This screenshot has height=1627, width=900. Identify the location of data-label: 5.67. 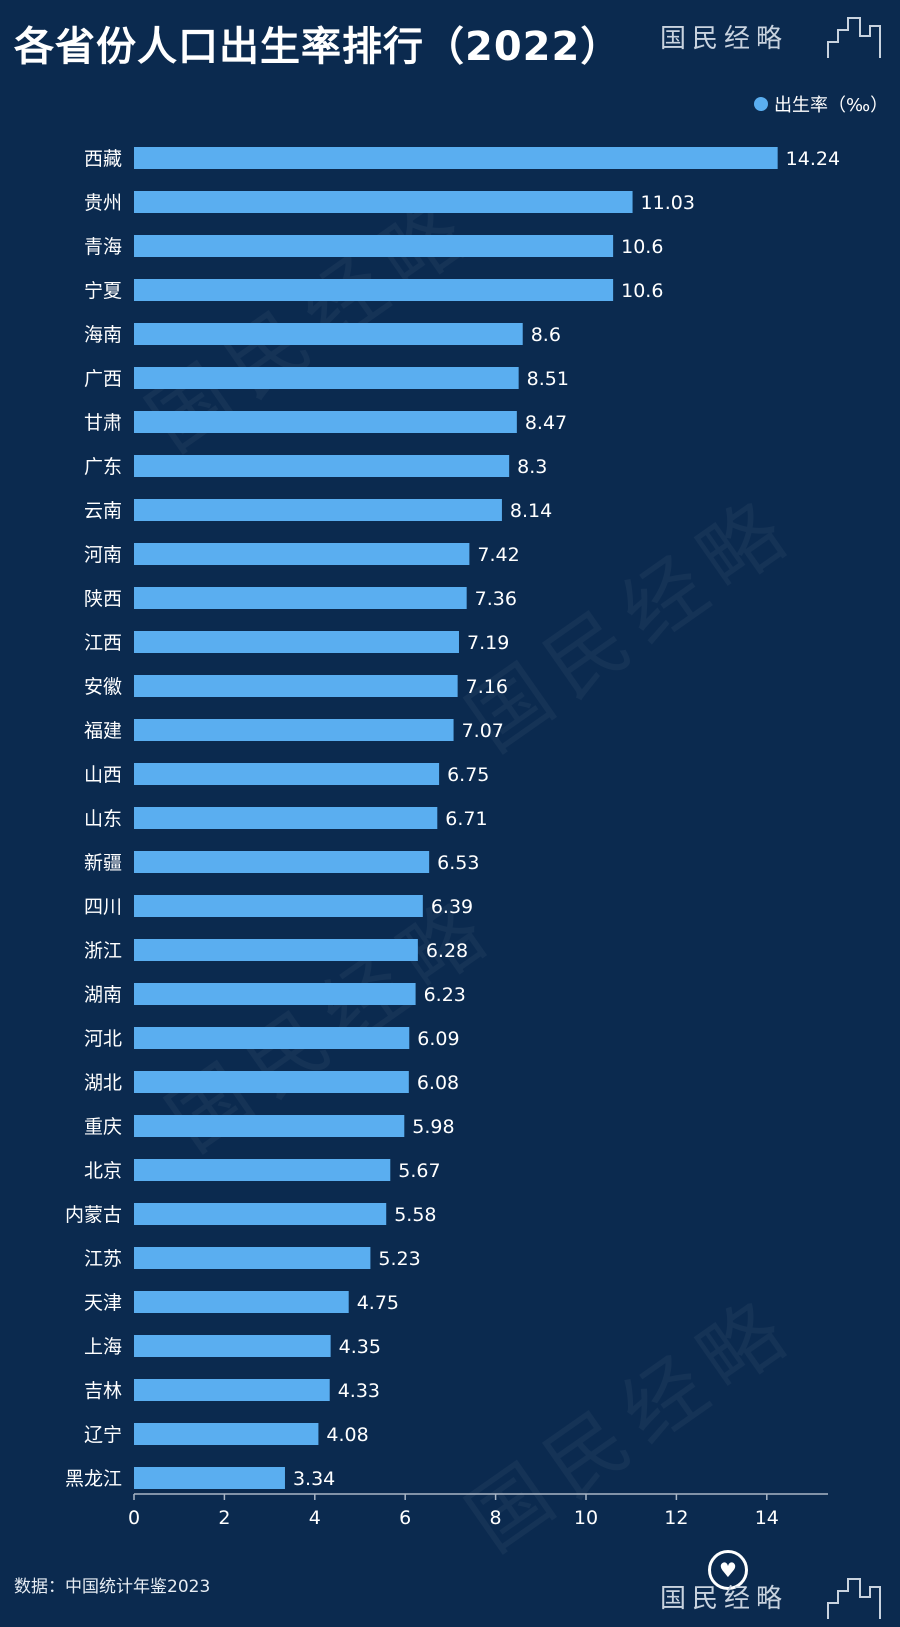
(419, 1171).